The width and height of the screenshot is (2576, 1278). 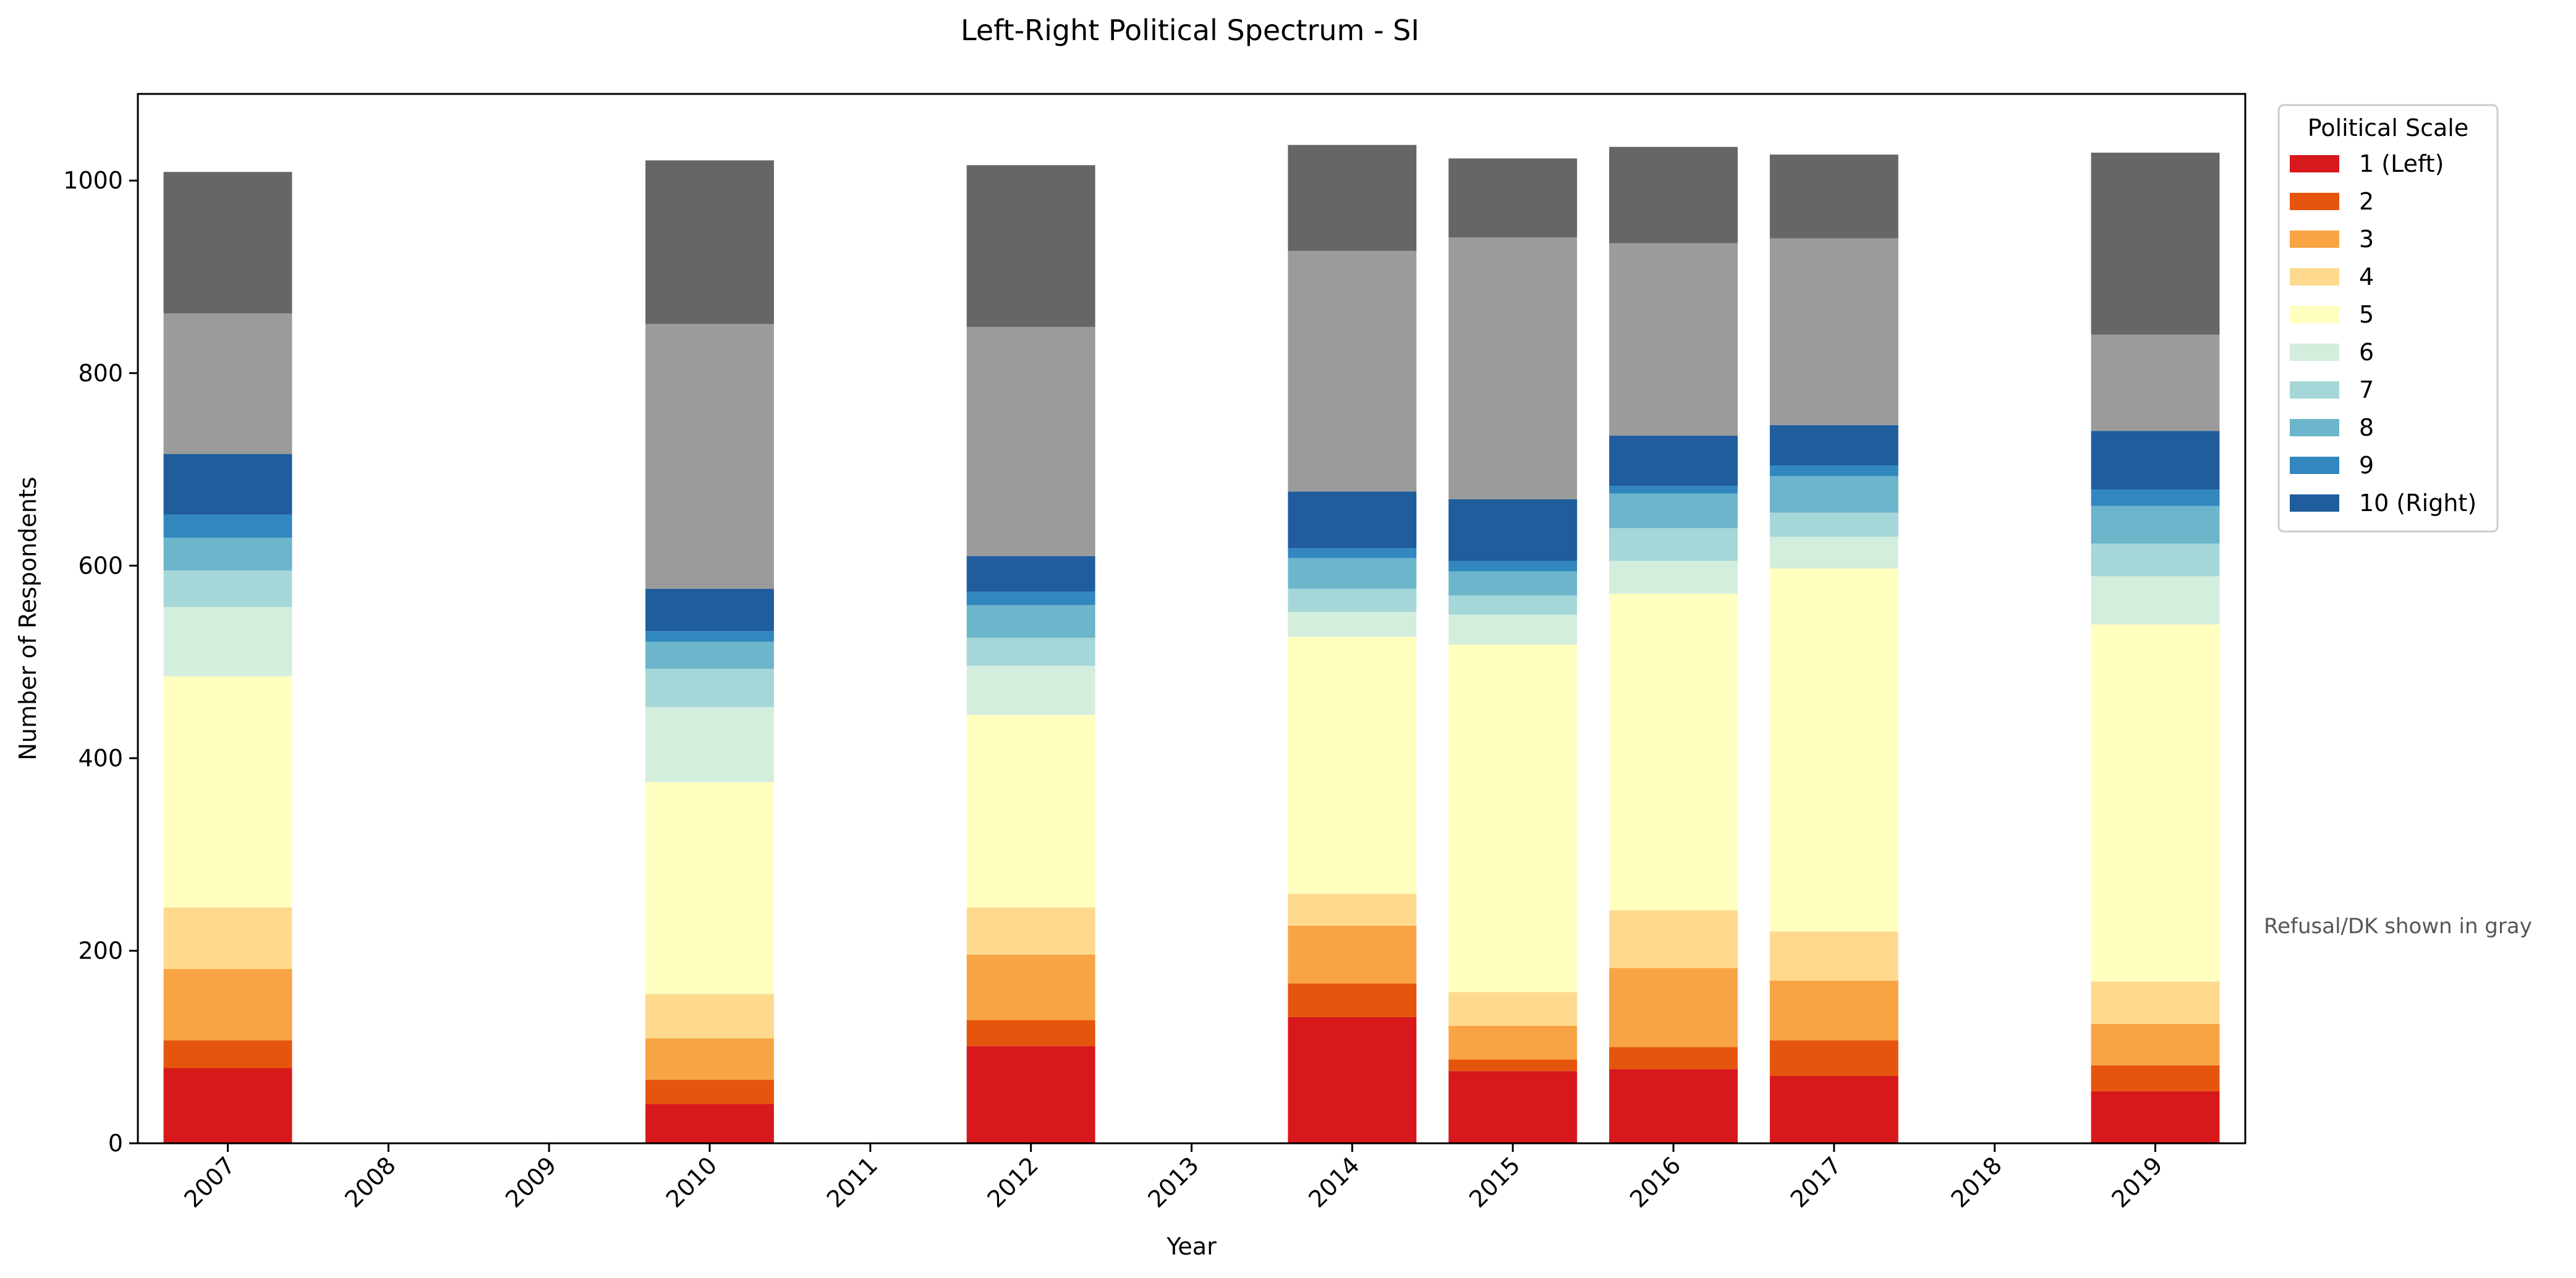 I want to click on legend-label: 8, so click(x=2366, y=427).